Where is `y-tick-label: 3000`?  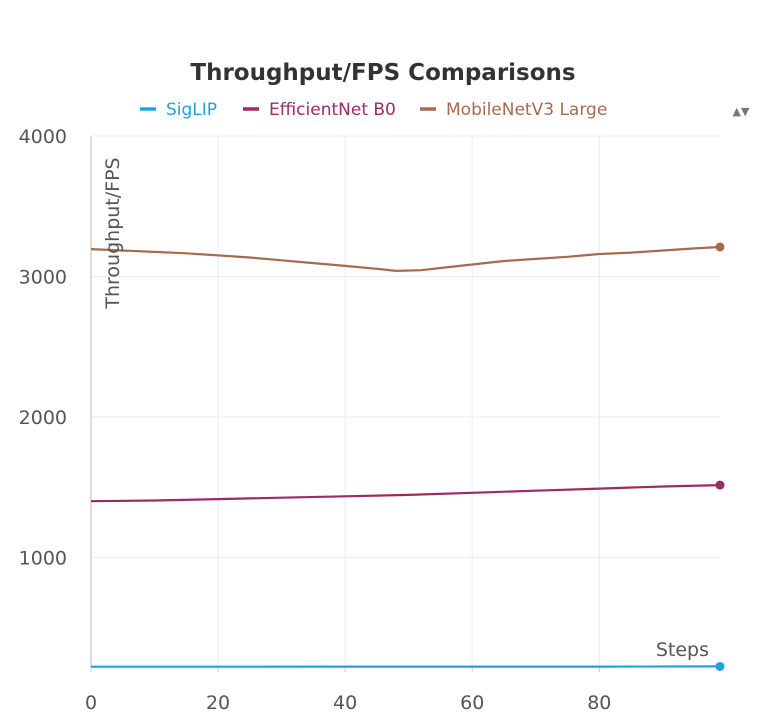 y-tick-label: 3000 is located at coordinates (43, 277).